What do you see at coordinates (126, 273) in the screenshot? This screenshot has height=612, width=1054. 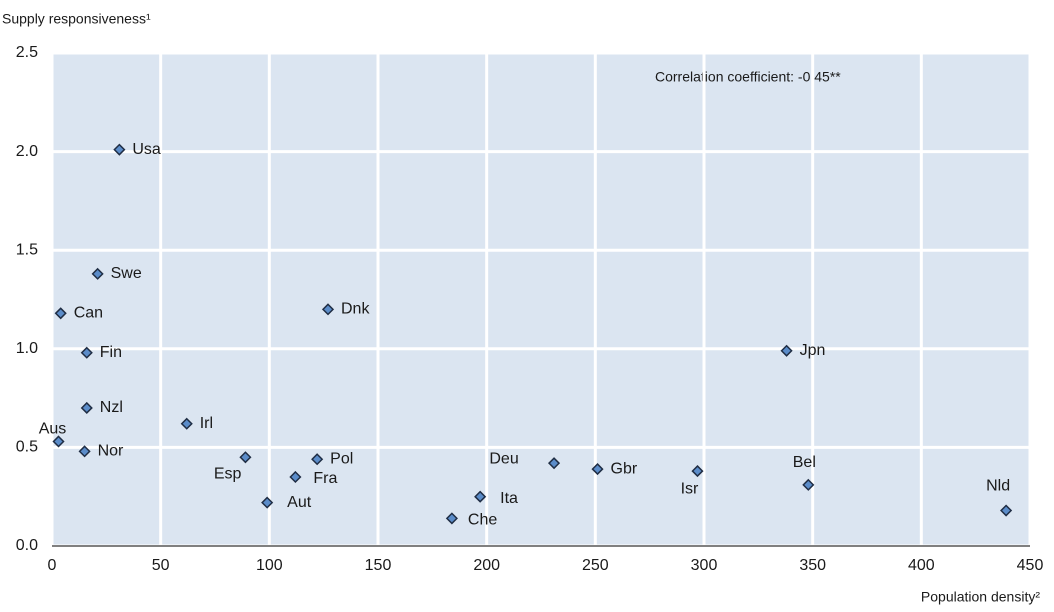 I see `point-label: Swe` at bounding box center [126, 273].